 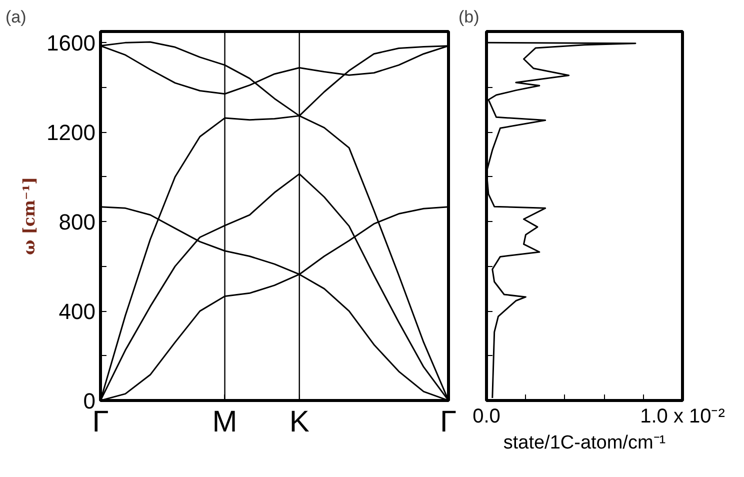 What do you see at coordinates (225, 422) in the screenshot?
I see `x-tick-label: M` at bounding box center [225, 422].